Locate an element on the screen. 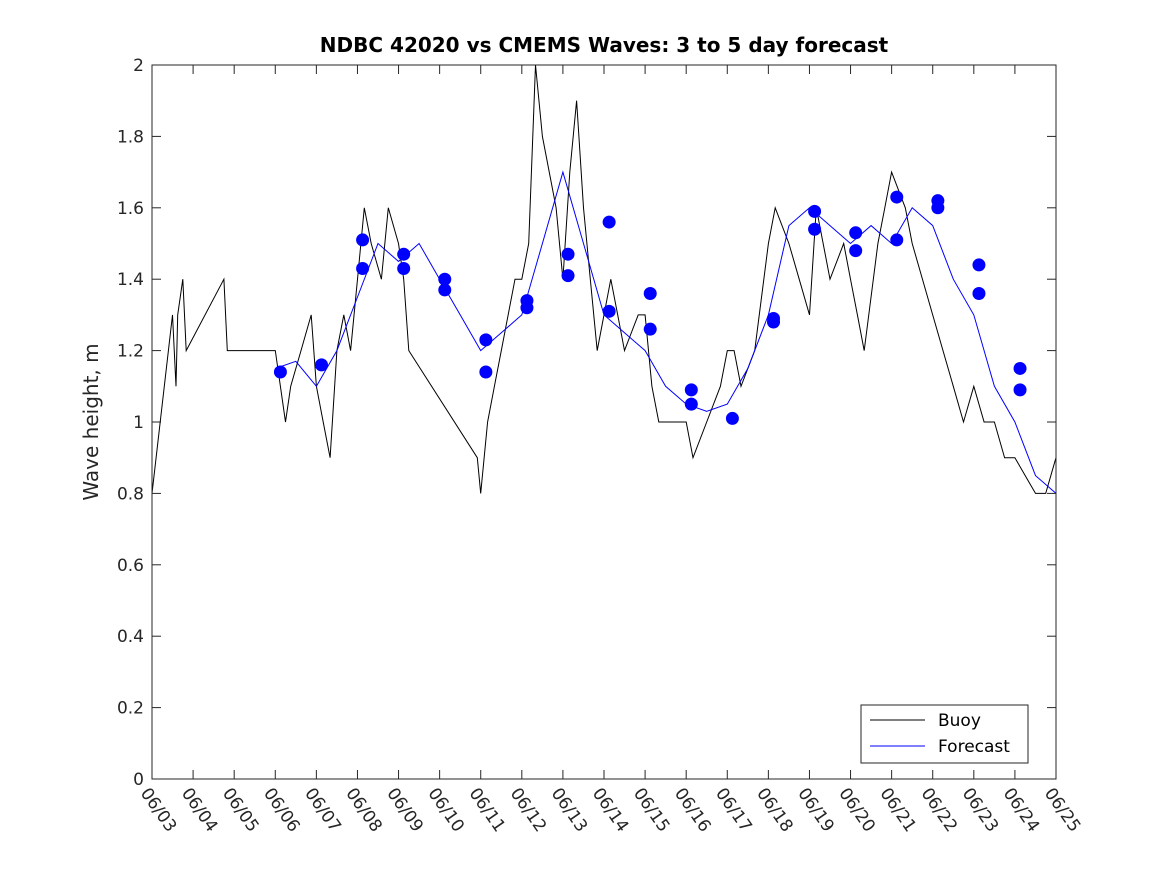  x-tick-label: 06/22 is located at coordinates (939, 810).